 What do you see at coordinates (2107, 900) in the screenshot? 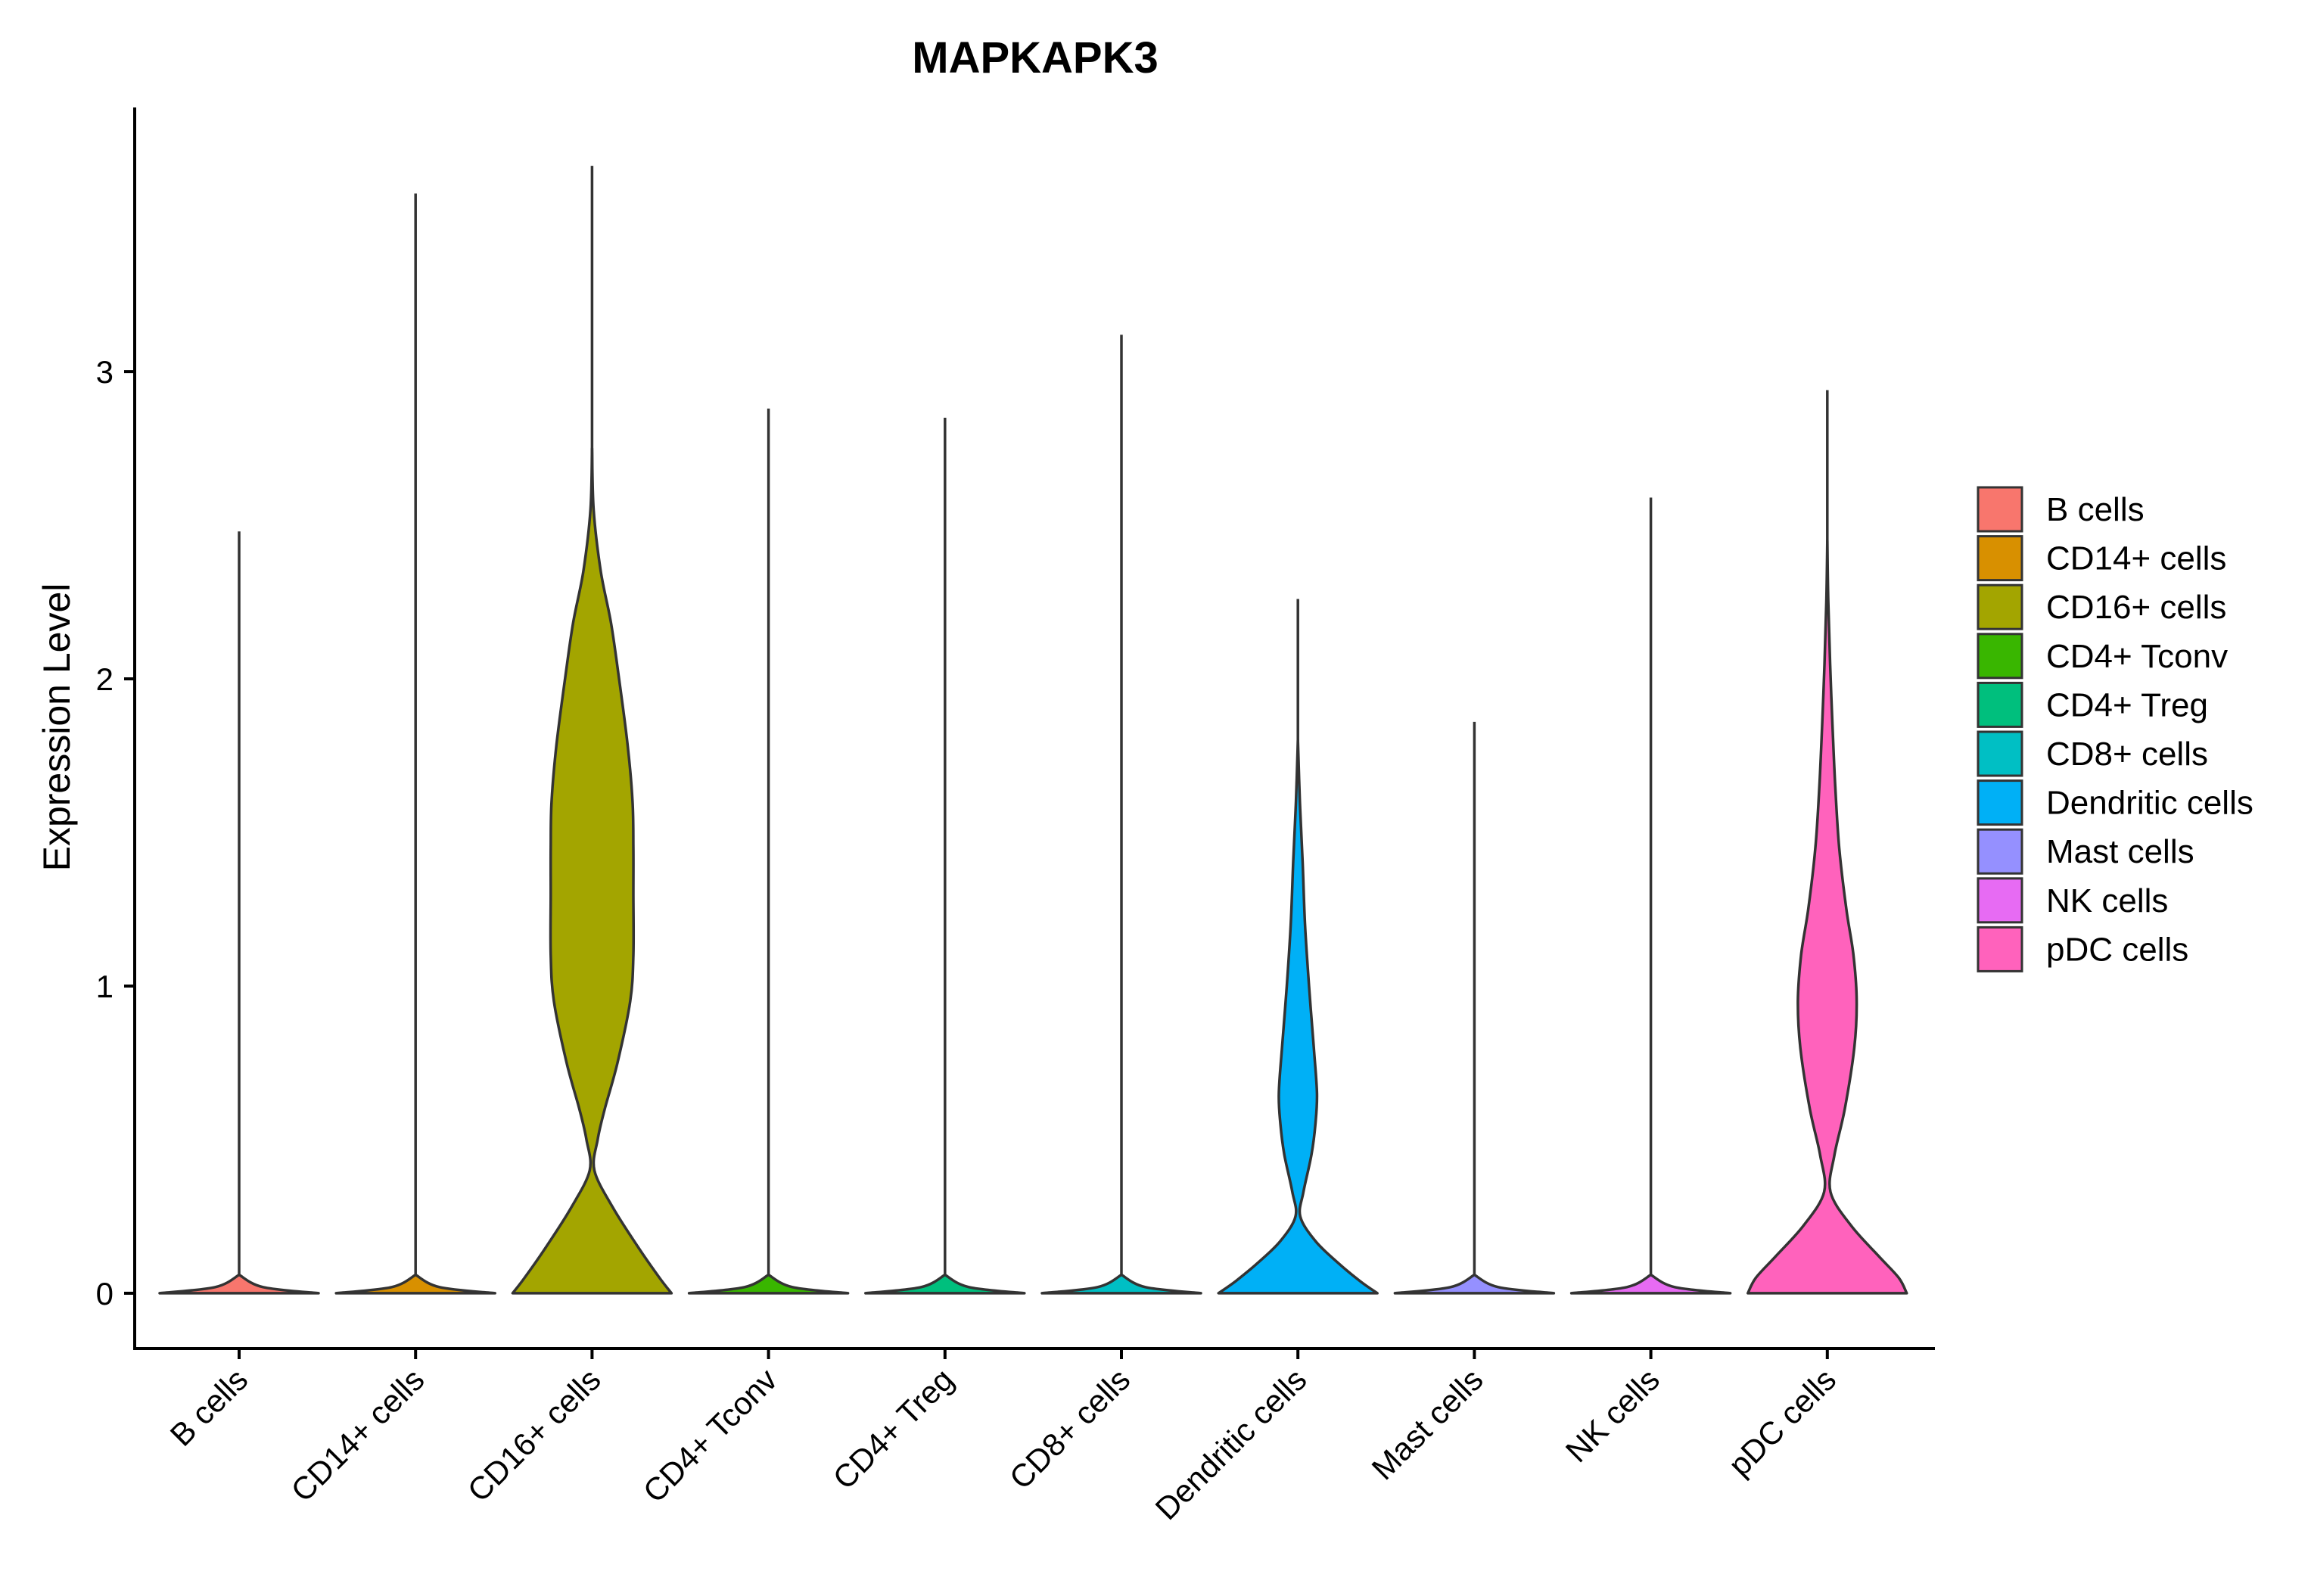
I see `legend-label-nk-cells: NK cells` at bounding box center [2107, 900].